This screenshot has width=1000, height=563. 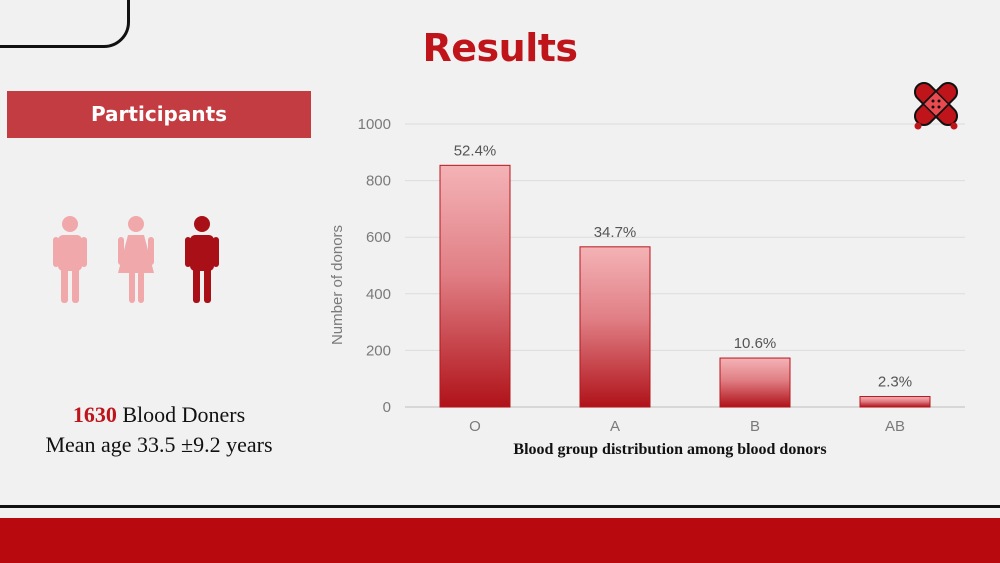 What do you see at coordinates (615, 426) in the screenshot?
I see `x-tick-label: A` at bounding box center [615, 426].